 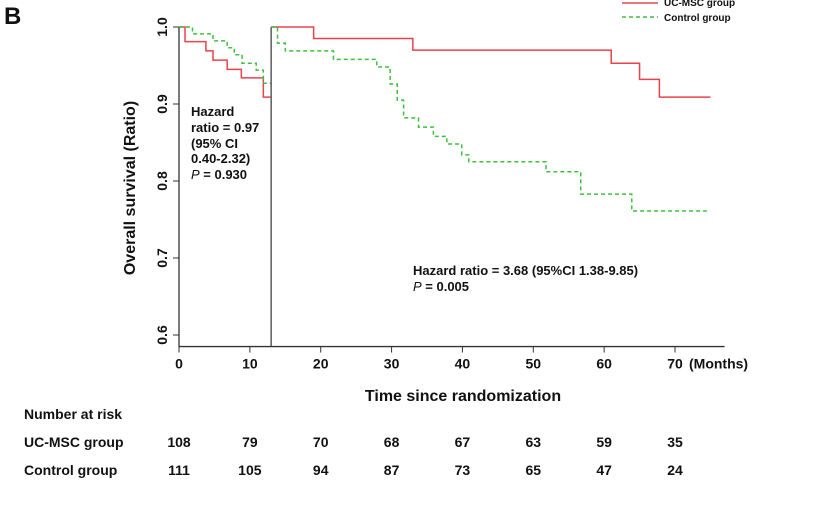 I want to click on y-tick-label: 1.0, so click(x=162, y=27).